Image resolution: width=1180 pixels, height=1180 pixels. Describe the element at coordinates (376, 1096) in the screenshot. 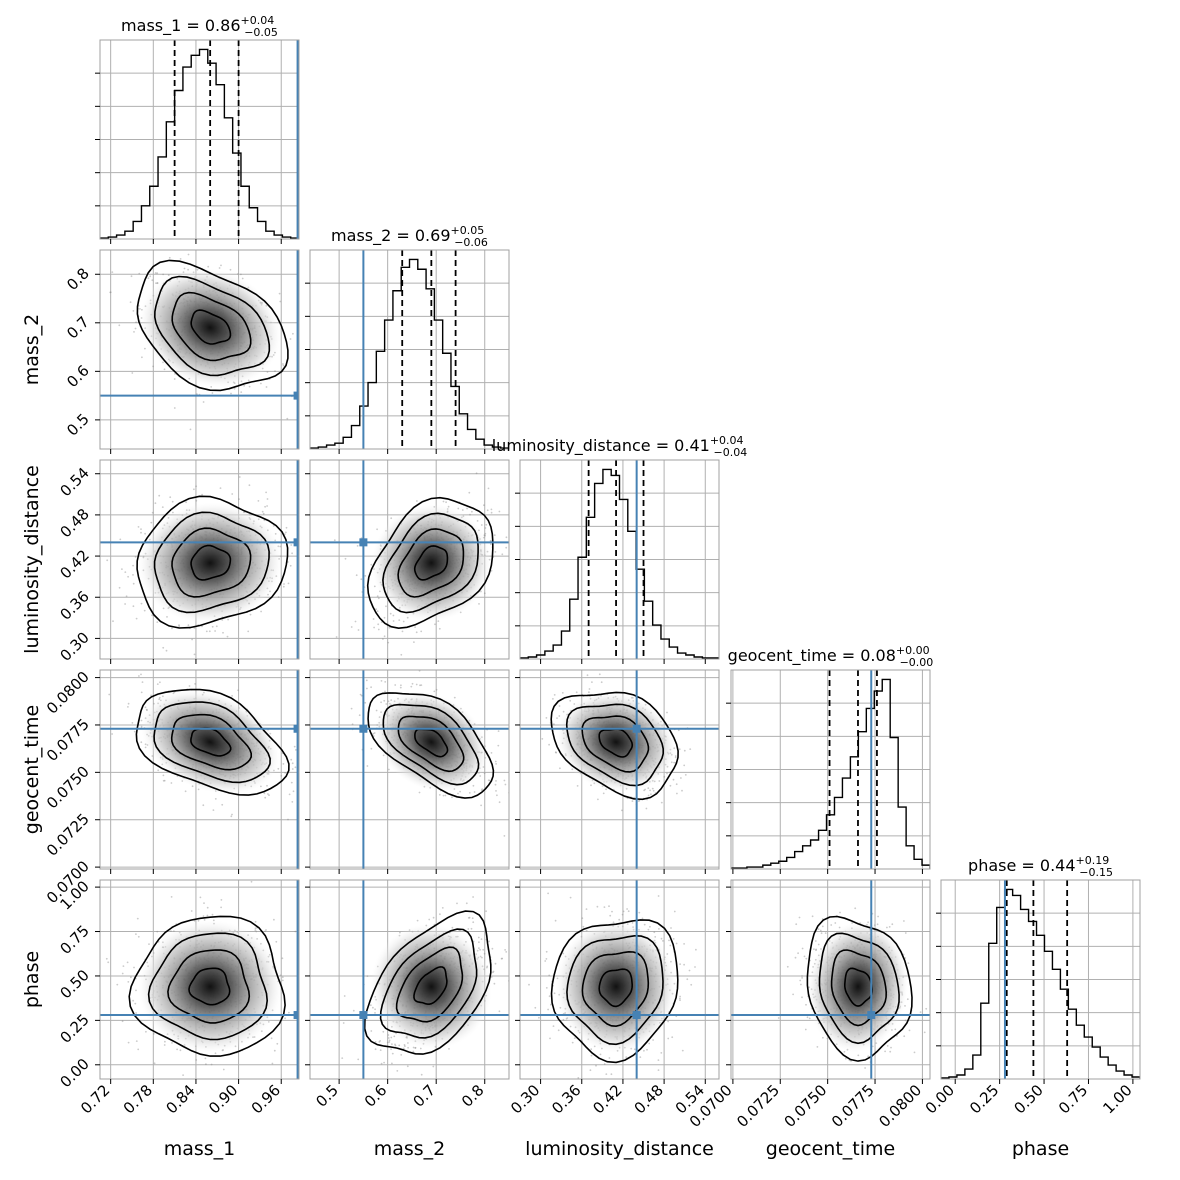

I see `x-tick-label: 0.6` at that location.